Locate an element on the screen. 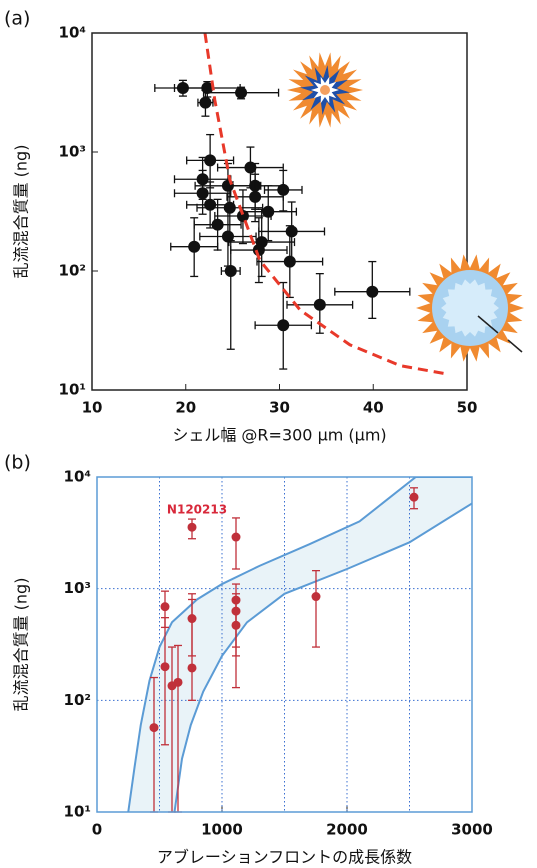  x-tick-label: 20 is located at coordinates (185, 408).